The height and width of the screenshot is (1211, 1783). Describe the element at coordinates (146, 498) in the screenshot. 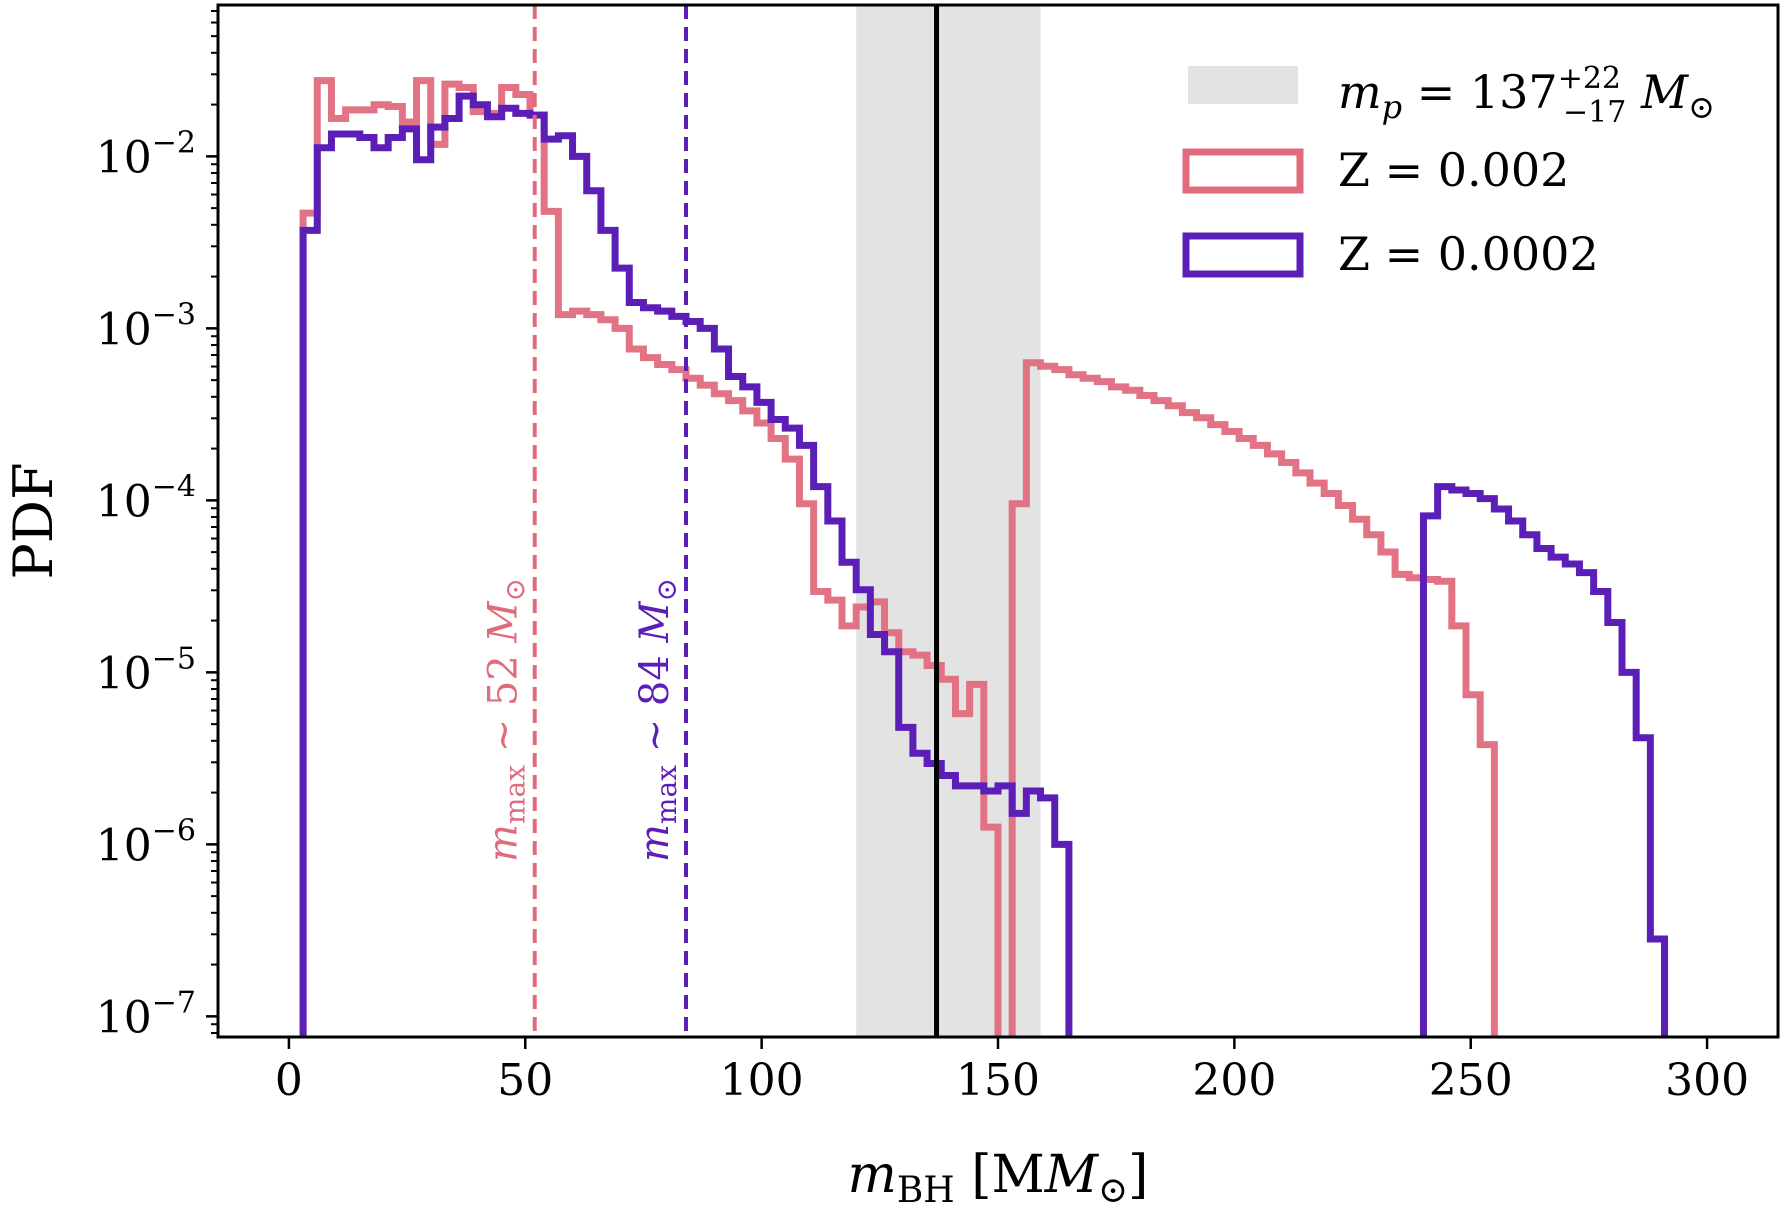

I see `y-tick-label: 10⁻⁴` at that location.